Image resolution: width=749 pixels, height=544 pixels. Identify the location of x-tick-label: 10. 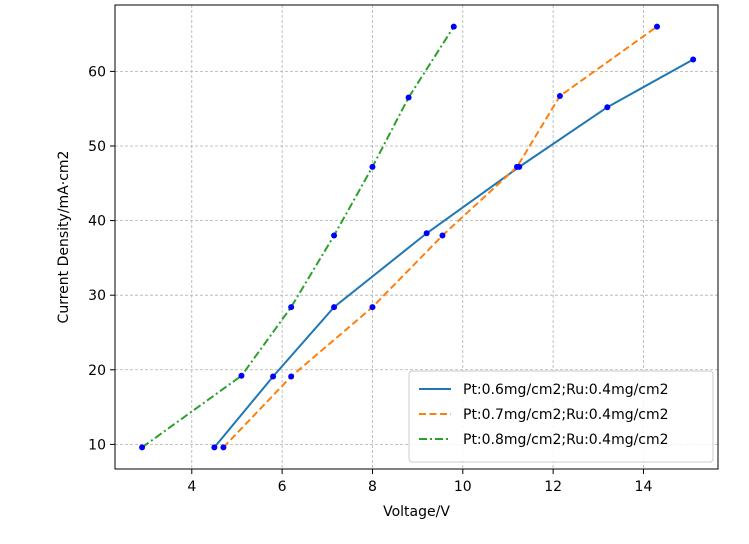
(463, 487).